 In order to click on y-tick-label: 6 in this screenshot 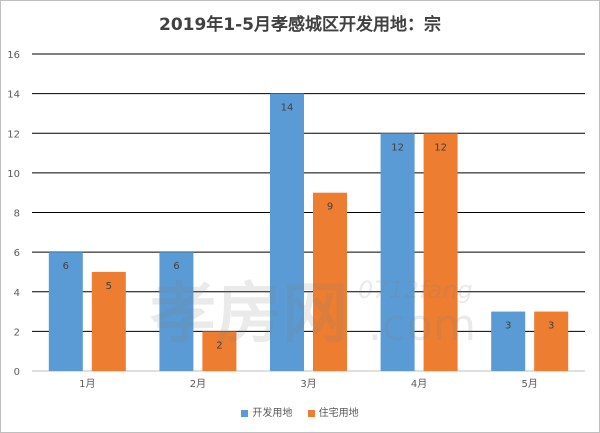, I will do `click(17, 253)`.